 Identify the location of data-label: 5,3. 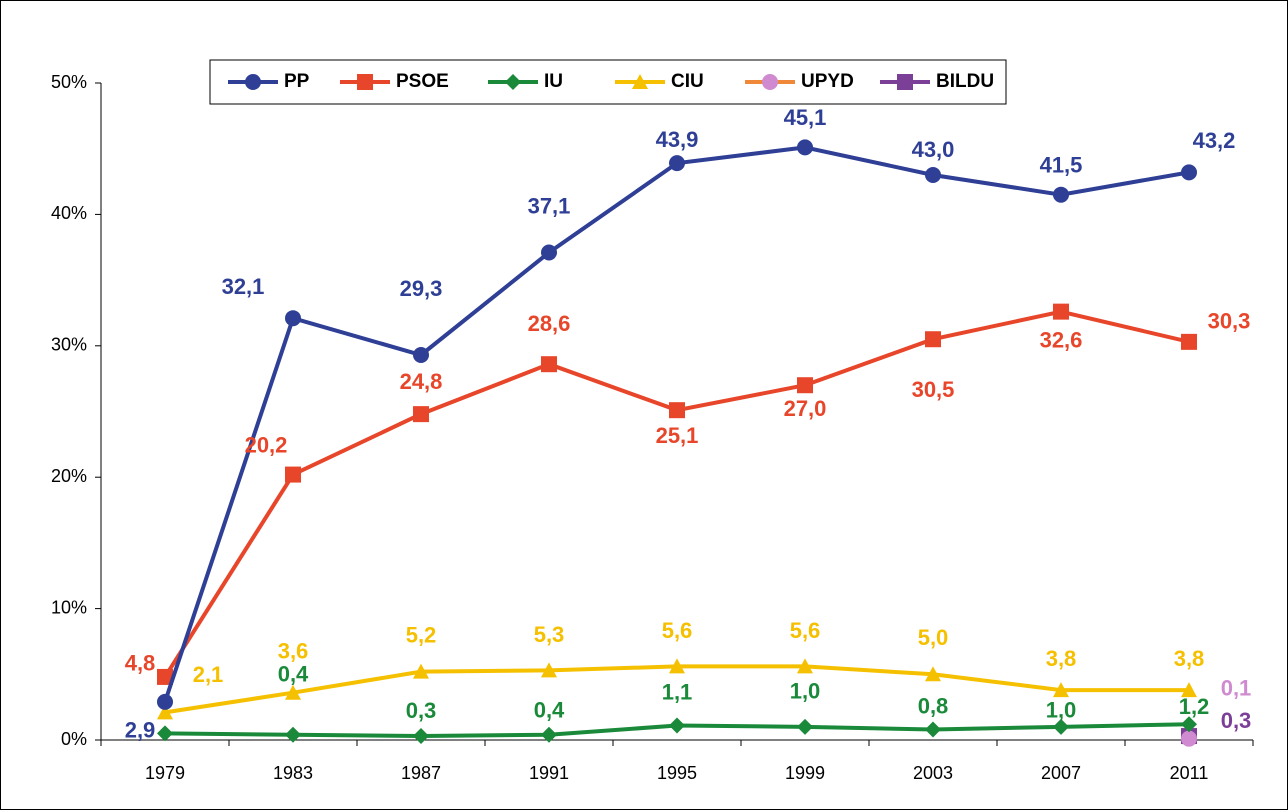
(549, 634).